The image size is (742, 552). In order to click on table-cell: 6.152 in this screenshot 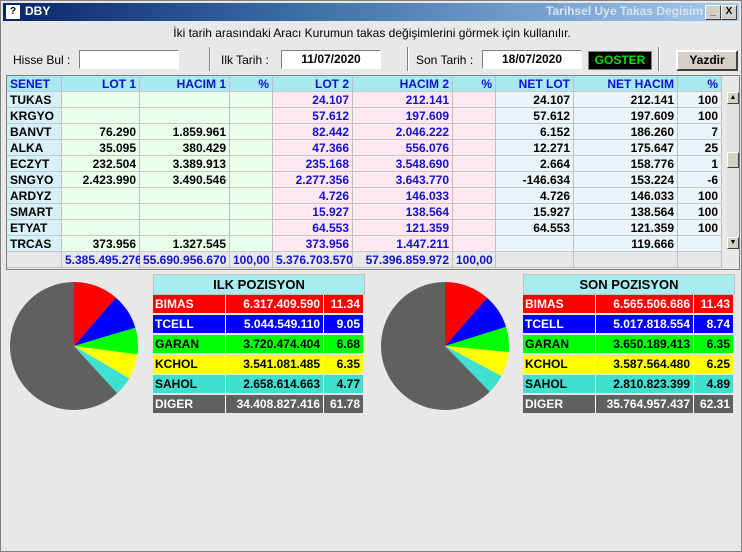, I will do `click(535, 132)`.